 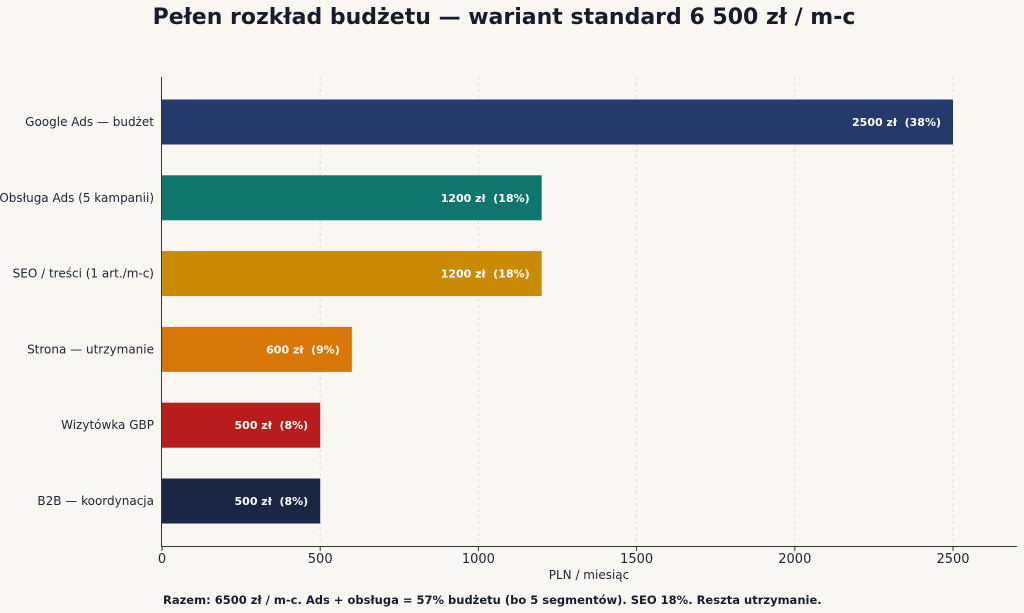 What do you see at coordinates (303, 349) in the screenshot?
I see `bar-value-label: 600 zł (9%)` at bounding box center [303, 349].